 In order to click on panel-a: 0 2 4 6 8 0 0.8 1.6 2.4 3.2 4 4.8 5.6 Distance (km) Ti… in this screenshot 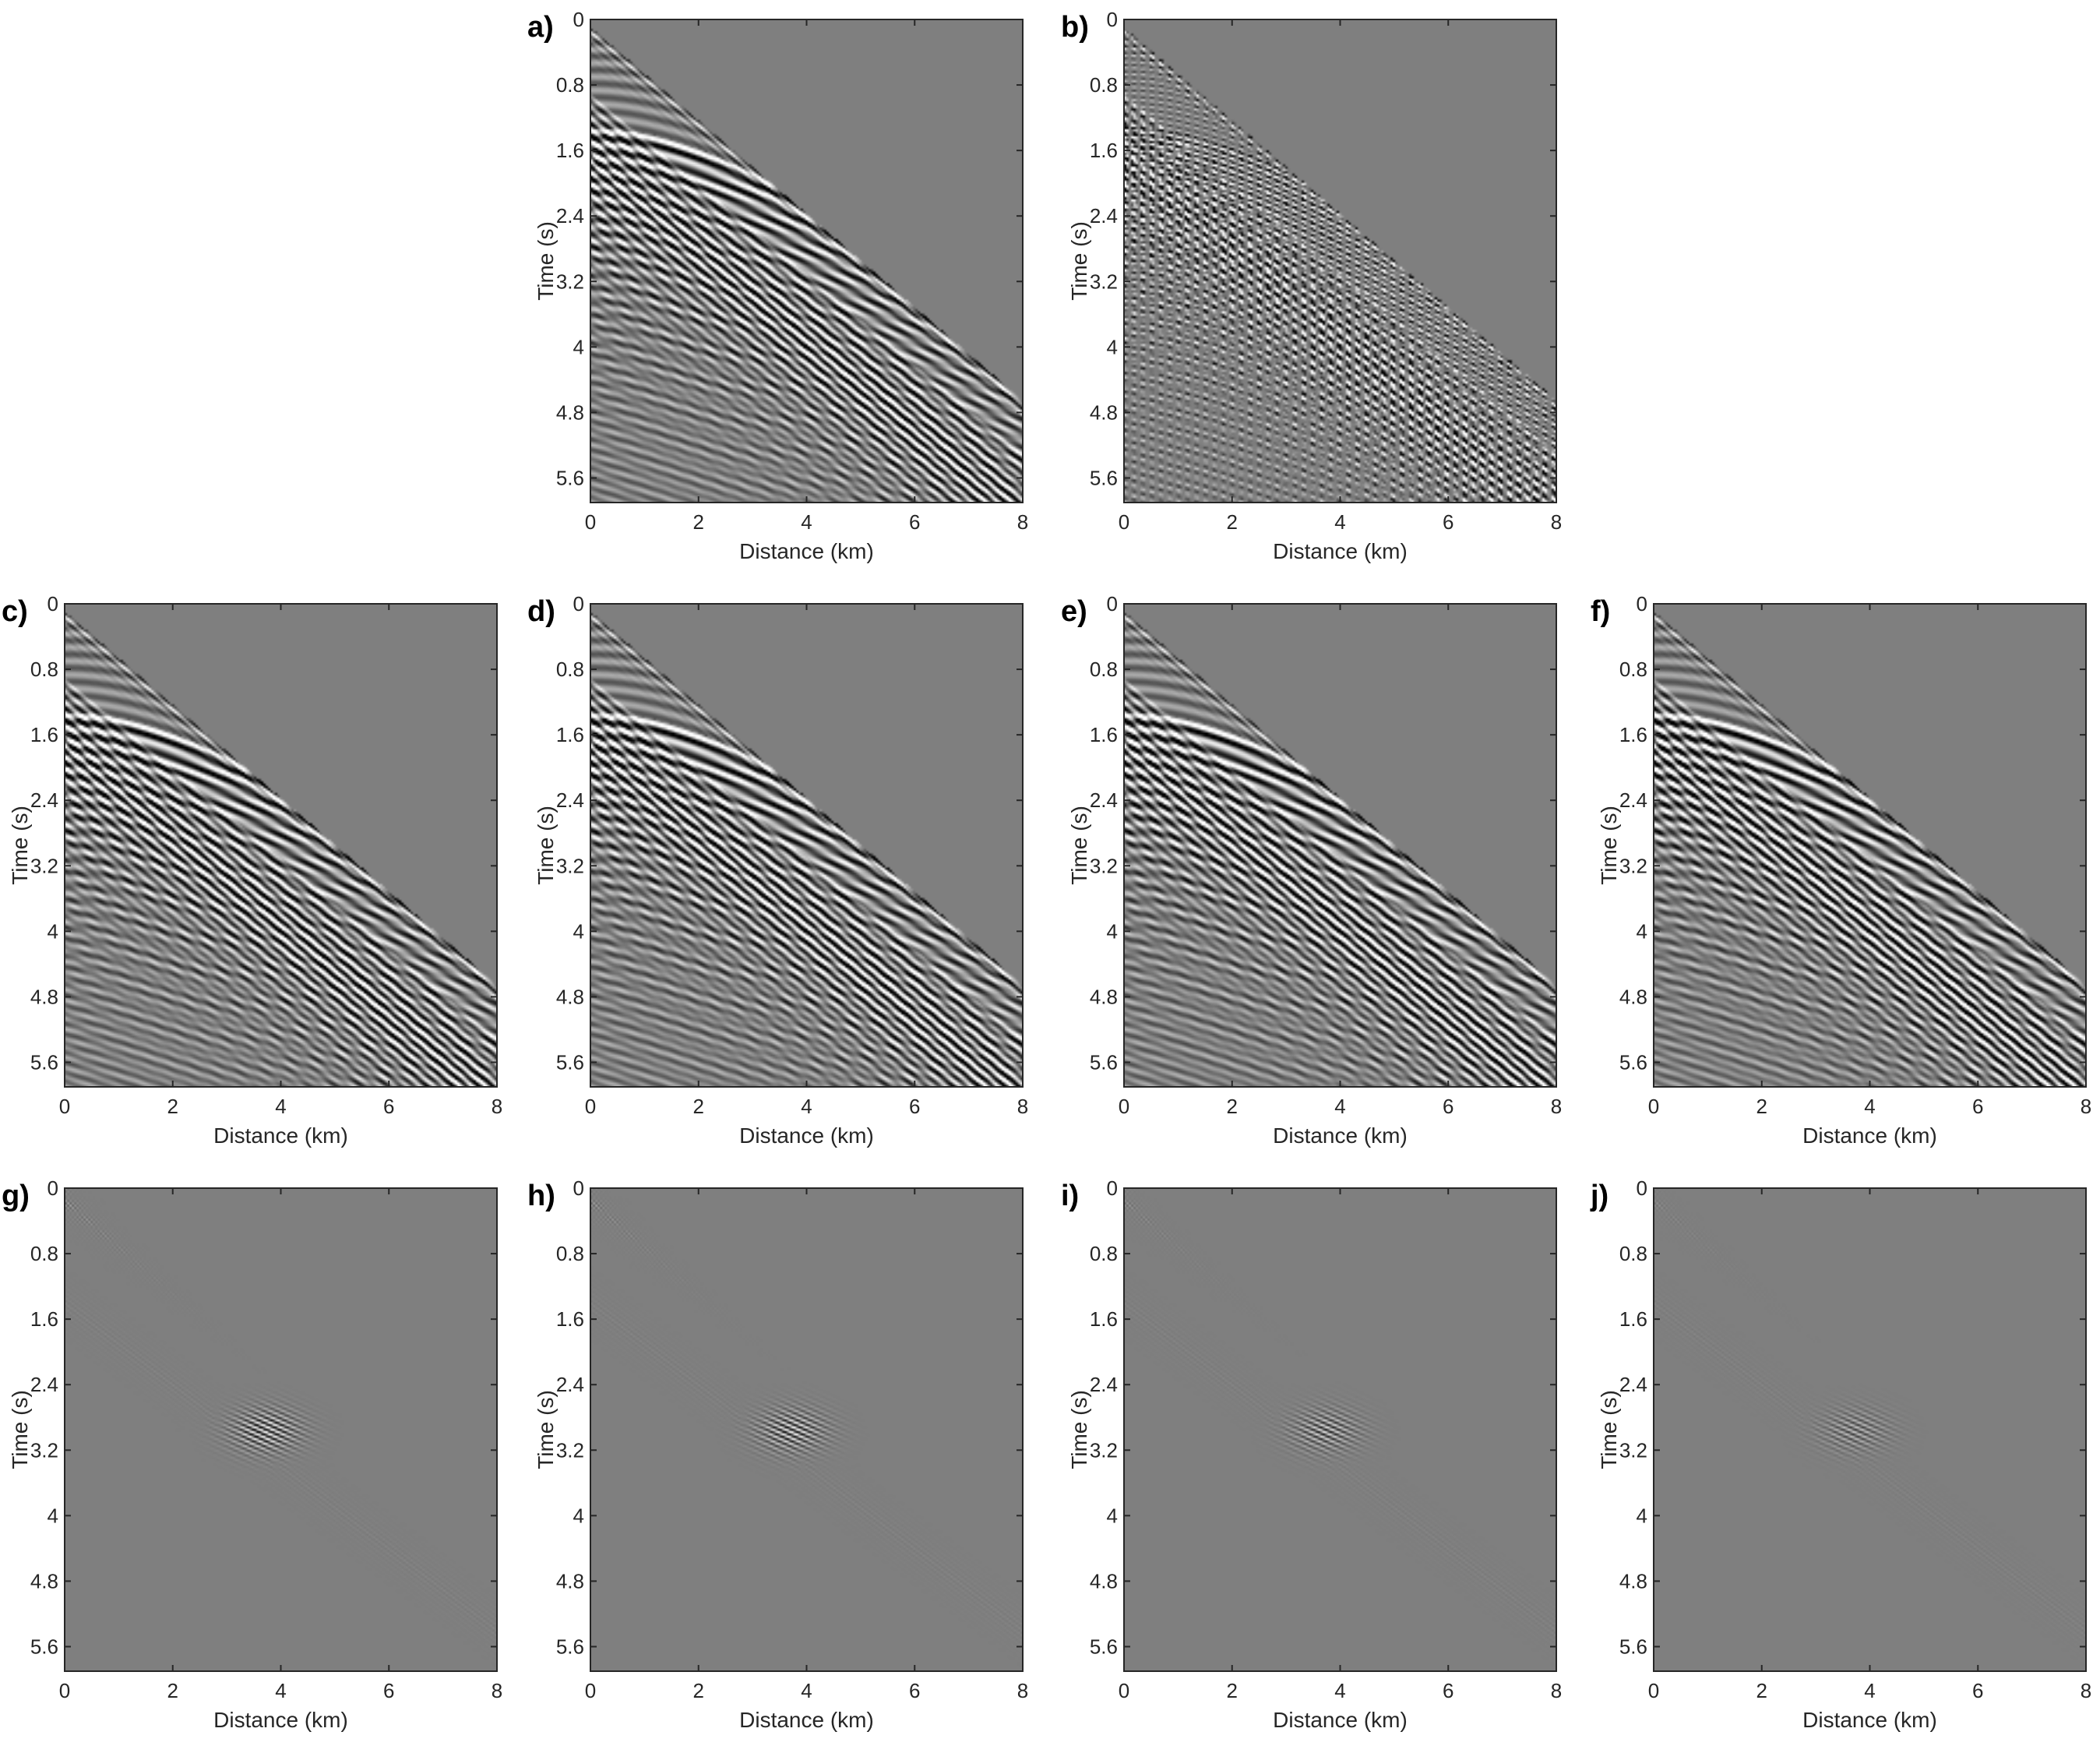, I will do `click(777, 288)`.